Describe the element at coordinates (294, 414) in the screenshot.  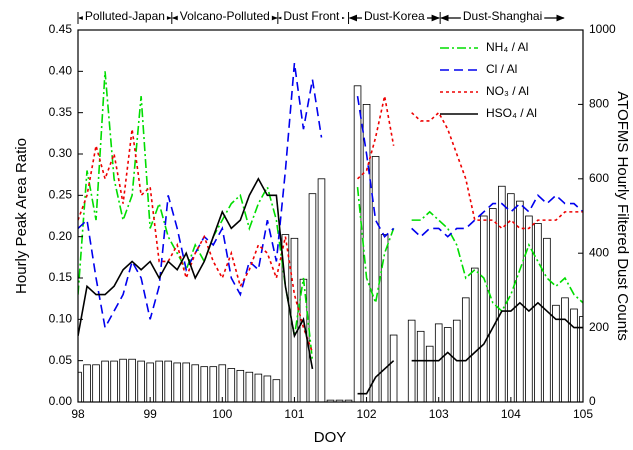
I see `x-tick-label: 101` at that location.